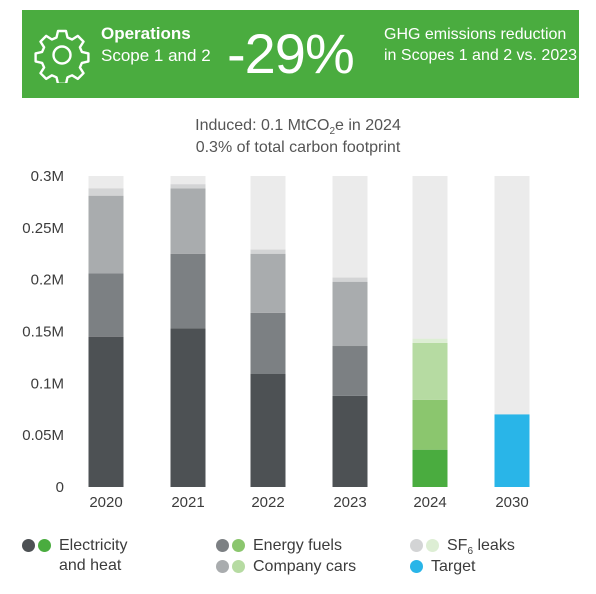 The width and height of the screenshot is (596, 594). I want to click on x-tick-label: 2030, so click(511, 502).